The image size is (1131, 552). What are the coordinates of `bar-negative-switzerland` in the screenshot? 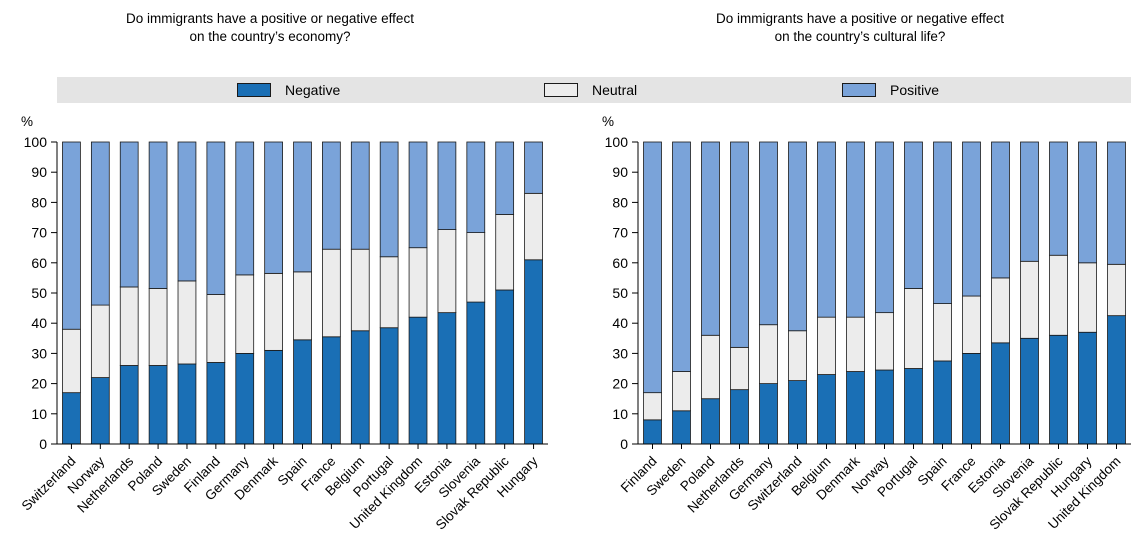 It's located at (797, 412).